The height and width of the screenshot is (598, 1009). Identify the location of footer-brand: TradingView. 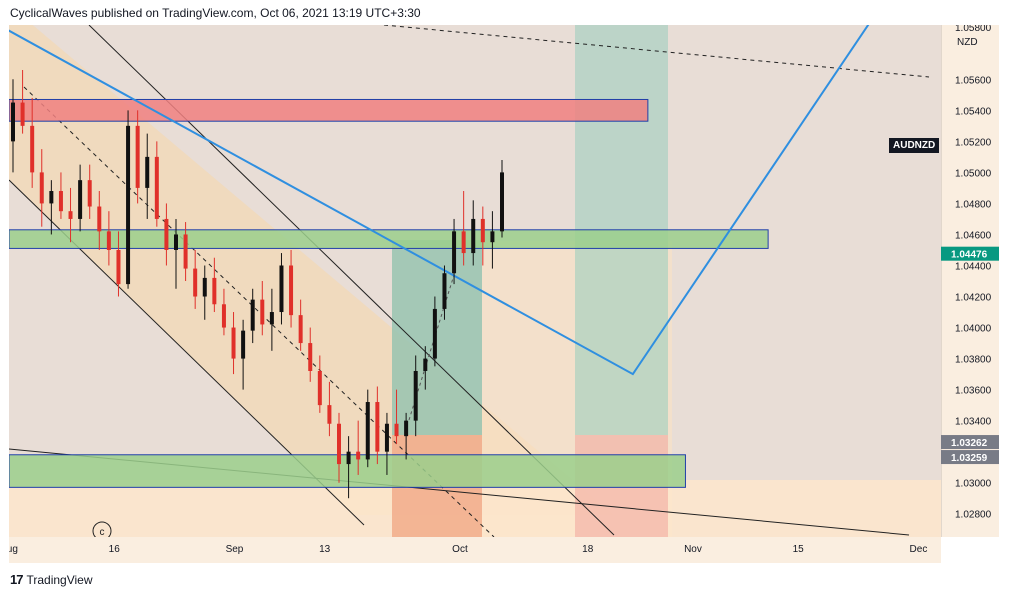
(59, 579).